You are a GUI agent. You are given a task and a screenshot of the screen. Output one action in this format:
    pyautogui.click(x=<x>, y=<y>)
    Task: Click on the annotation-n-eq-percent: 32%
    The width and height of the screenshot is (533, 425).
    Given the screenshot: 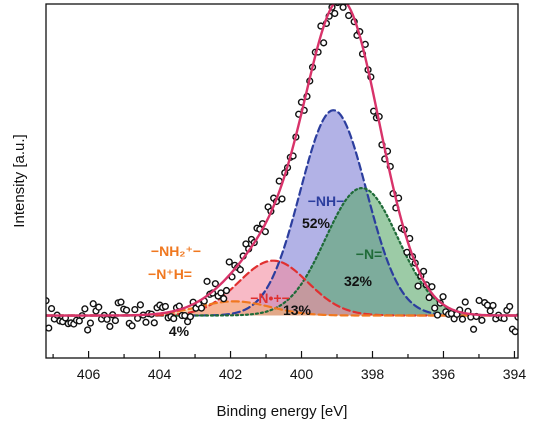 What is the action you would take?
    pyautogui.click(x=358, y=281)
    